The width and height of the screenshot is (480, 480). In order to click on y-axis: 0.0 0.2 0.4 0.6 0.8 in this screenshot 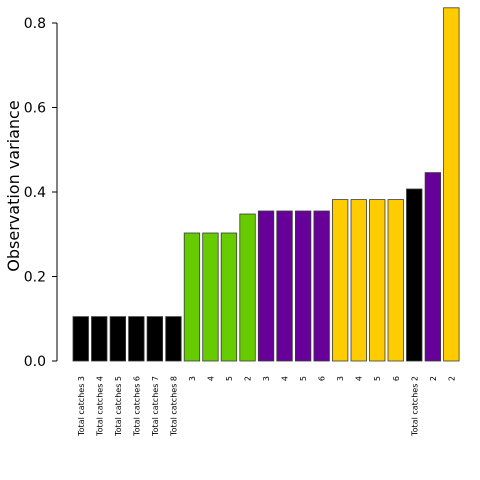, I will do `click(41, 193)`.